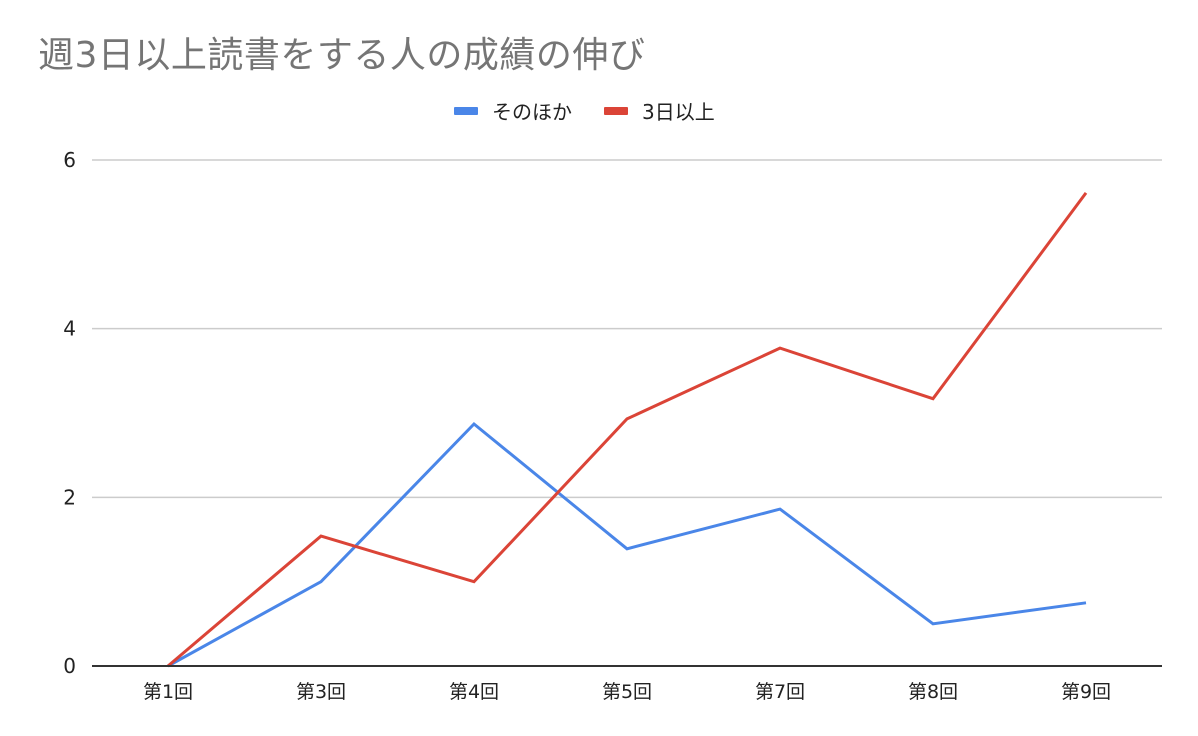  I want to click on x-tick-label: 第9回, so click(1086, 692).